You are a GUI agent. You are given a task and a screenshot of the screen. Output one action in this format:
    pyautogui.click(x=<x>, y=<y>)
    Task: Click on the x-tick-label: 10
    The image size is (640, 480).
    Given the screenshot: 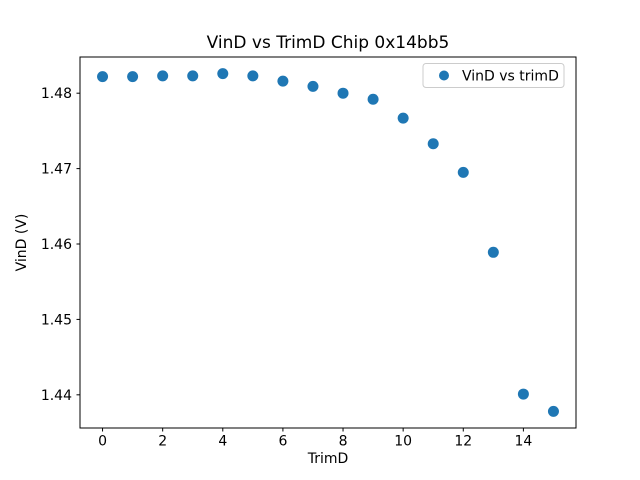 What is the action you would take?
    pyautogui.click(x=403, y=442)
    